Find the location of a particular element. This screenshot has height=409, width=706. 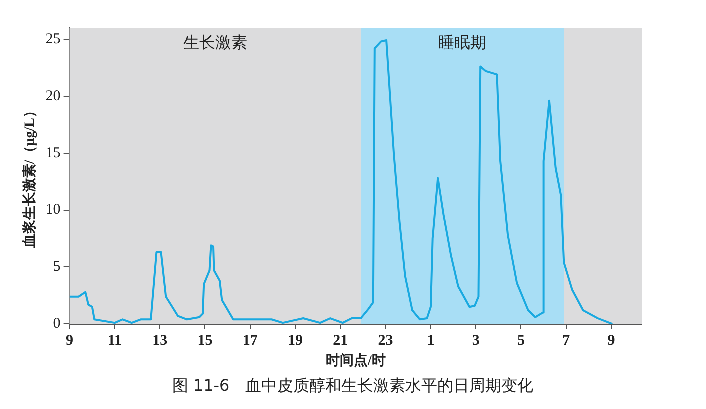

x-tick-label: 7 is located at coordinates (566, 341).